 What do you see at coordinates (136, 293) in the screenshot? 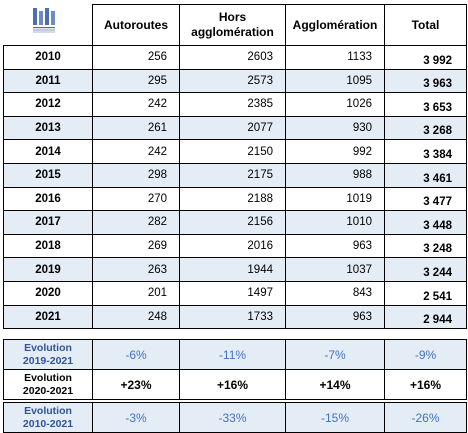
I see `autoroutes-cell: 201` at bounding box center [136, 293].